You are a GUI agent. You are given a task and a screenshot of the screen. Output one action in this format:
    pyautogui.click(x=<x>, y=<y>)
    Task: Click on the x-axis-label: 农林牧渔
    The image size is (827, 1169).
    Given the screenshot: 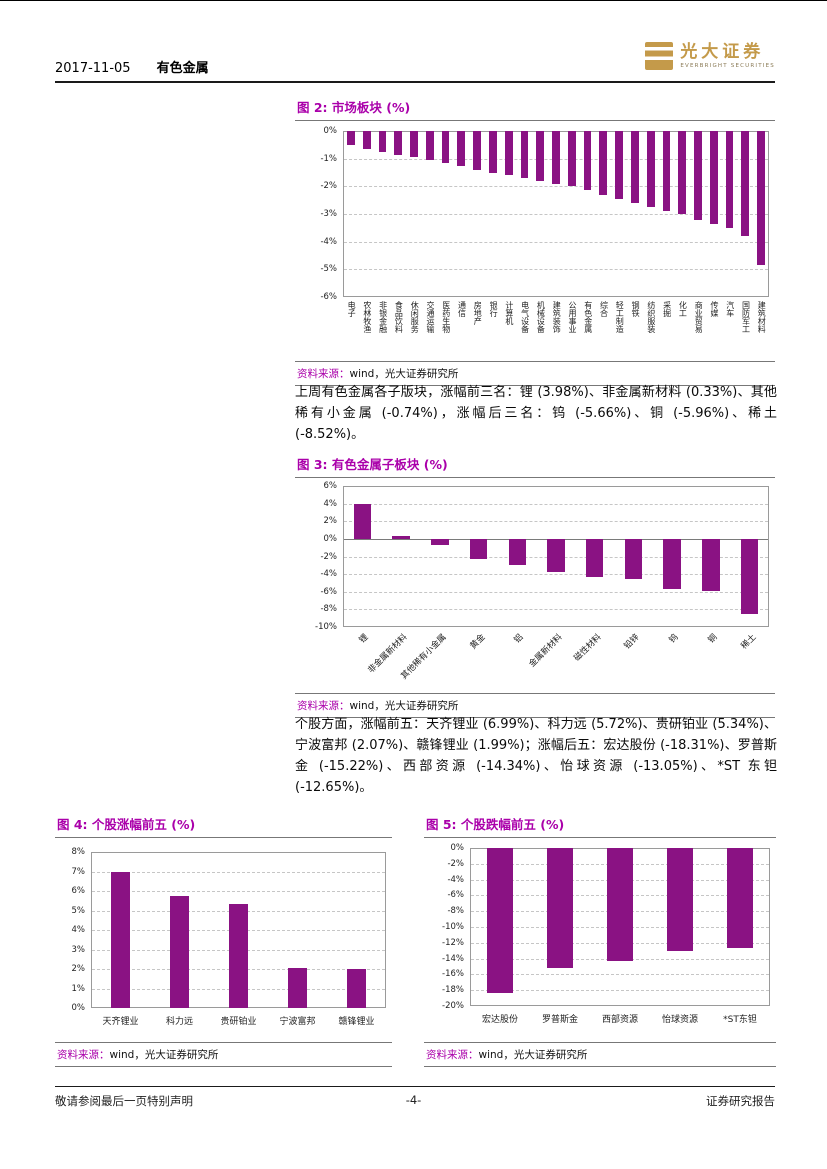 What is the action you would take?
    pyautogui.click(x=367, y=330)
    